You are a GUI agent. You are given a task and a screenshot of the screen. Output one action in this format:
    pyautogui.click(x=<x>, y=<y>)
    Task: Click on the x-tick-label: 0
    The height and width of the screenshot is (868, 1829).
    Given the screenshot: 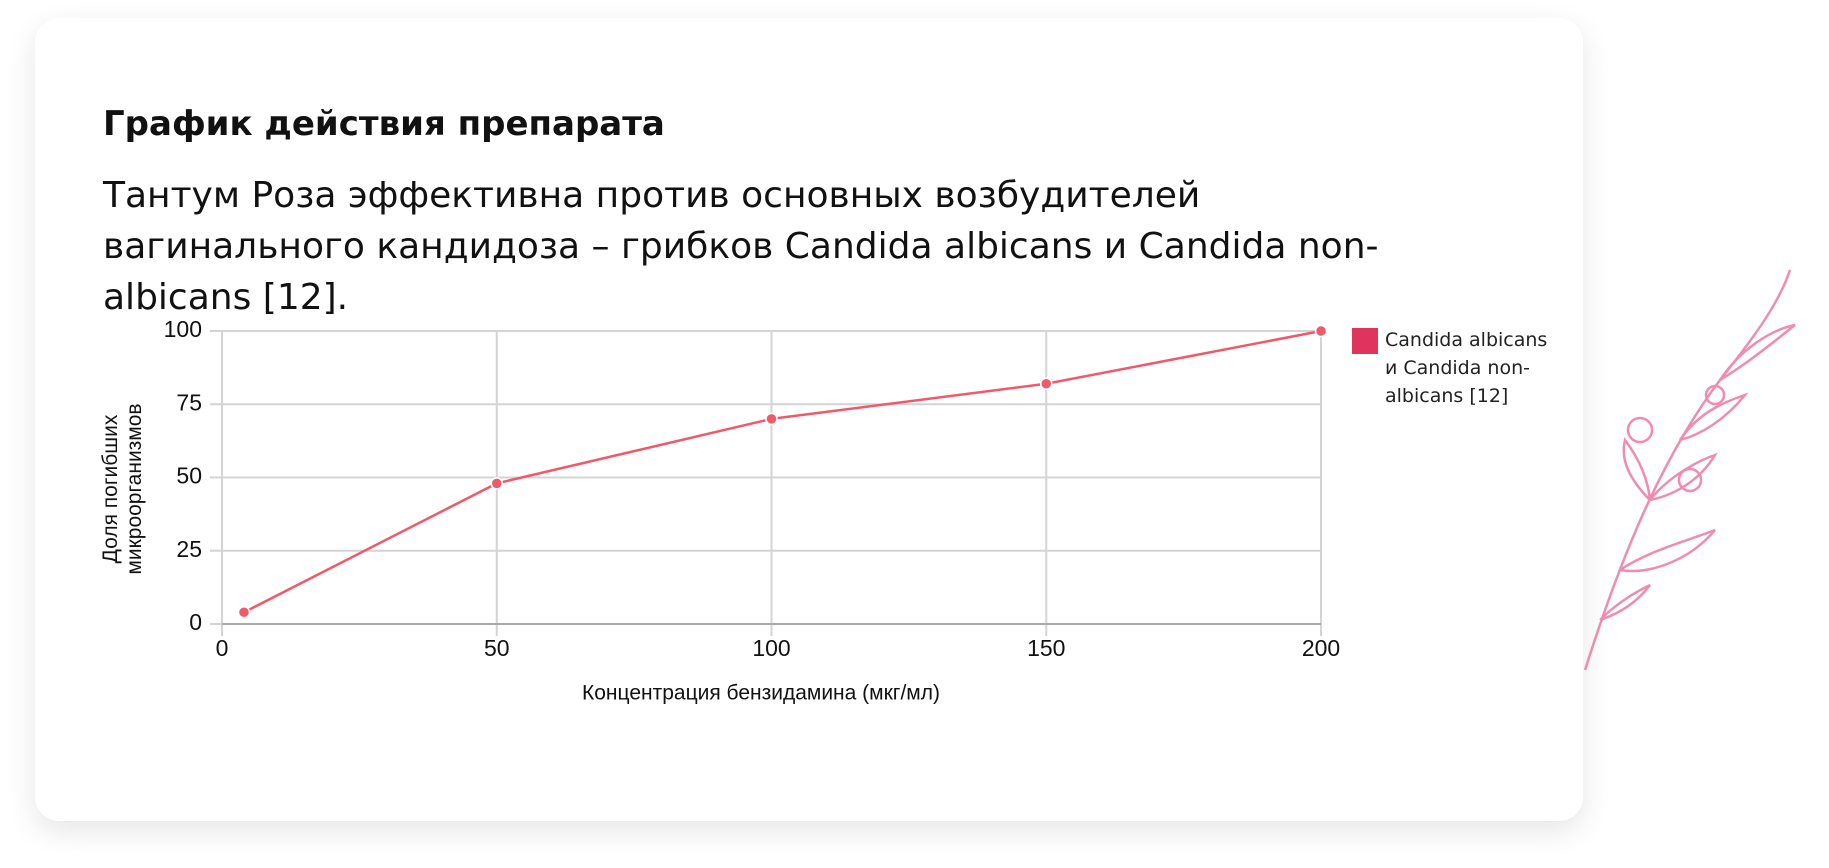 What is the action you would take?
    pyautogui.click(x=222, y=648)
    